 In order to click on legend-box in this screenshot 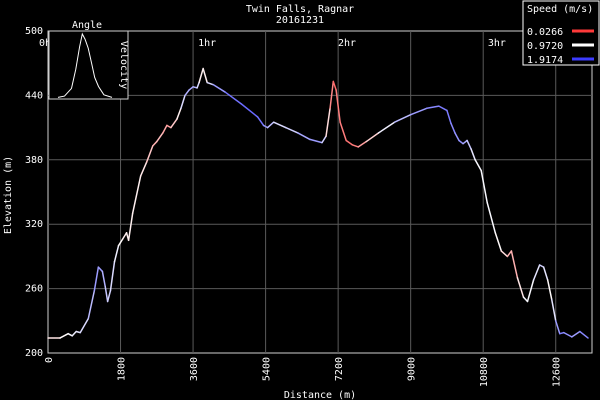, I will do `click(561, 33)`.